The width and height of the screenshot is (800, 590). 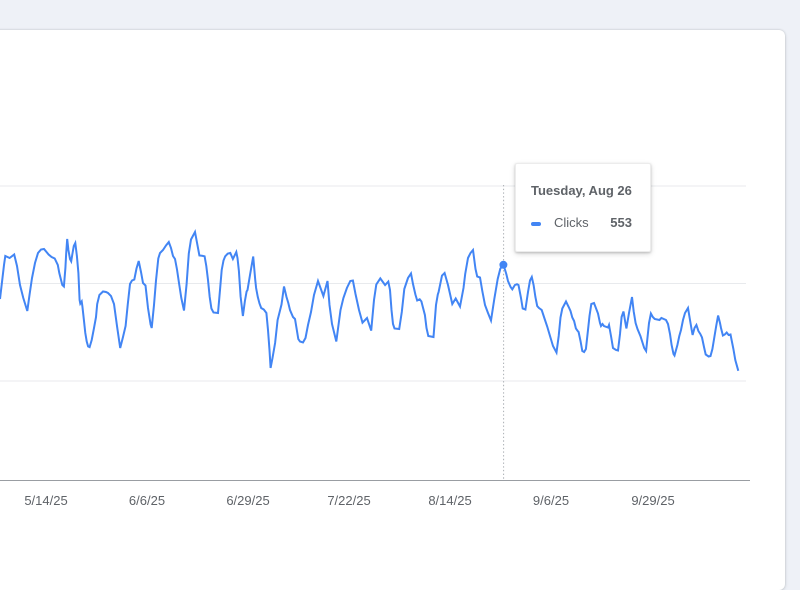 What do you see at coordinates (147, 500) in the screenshot?
I see `svg-text: 6/6/25` at bounding box center [147, 500].